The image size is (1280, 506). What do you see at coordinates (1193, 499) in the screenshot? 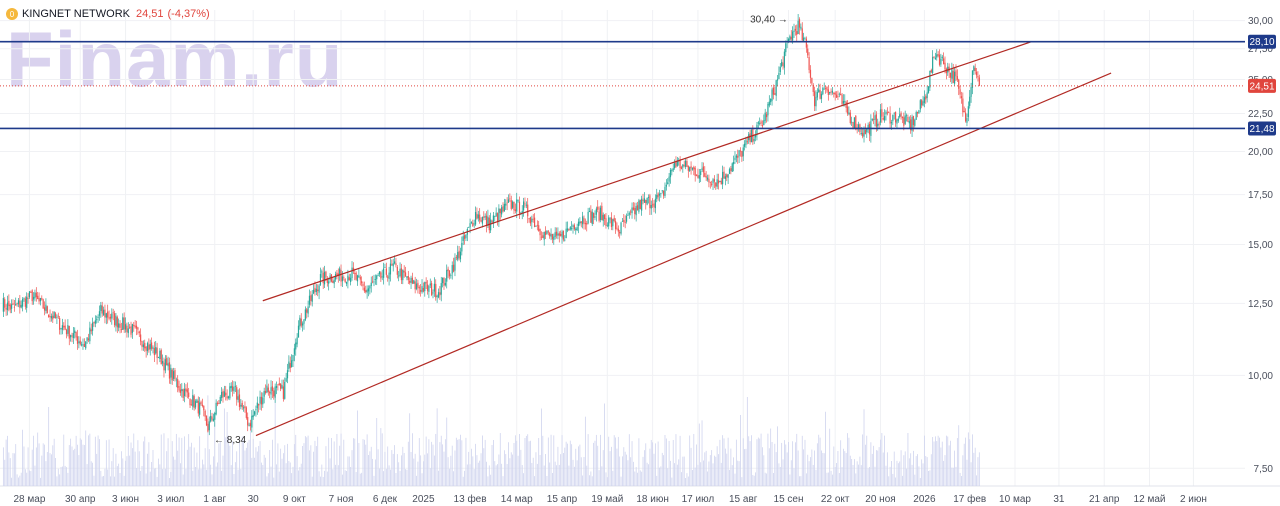
I see `x-tick-label: 2 июн` at bounding box center [1193, 499].